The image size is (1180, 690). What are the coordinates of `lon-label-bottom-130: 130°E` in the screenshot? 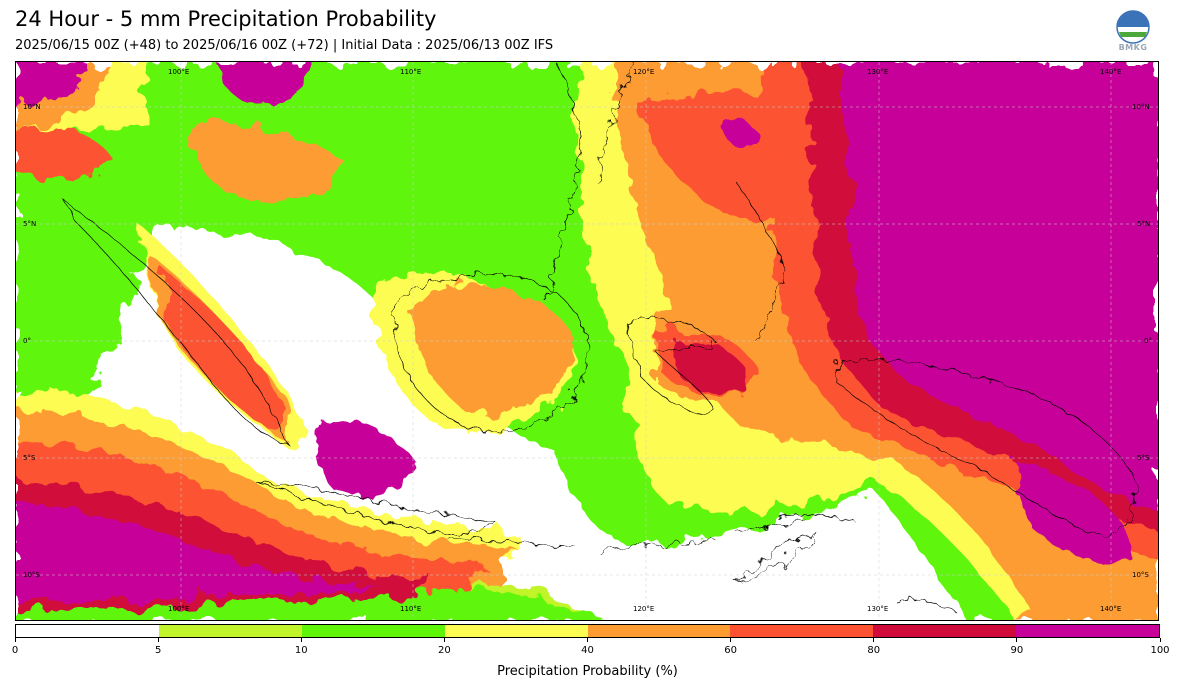 It's located at (878, 609).